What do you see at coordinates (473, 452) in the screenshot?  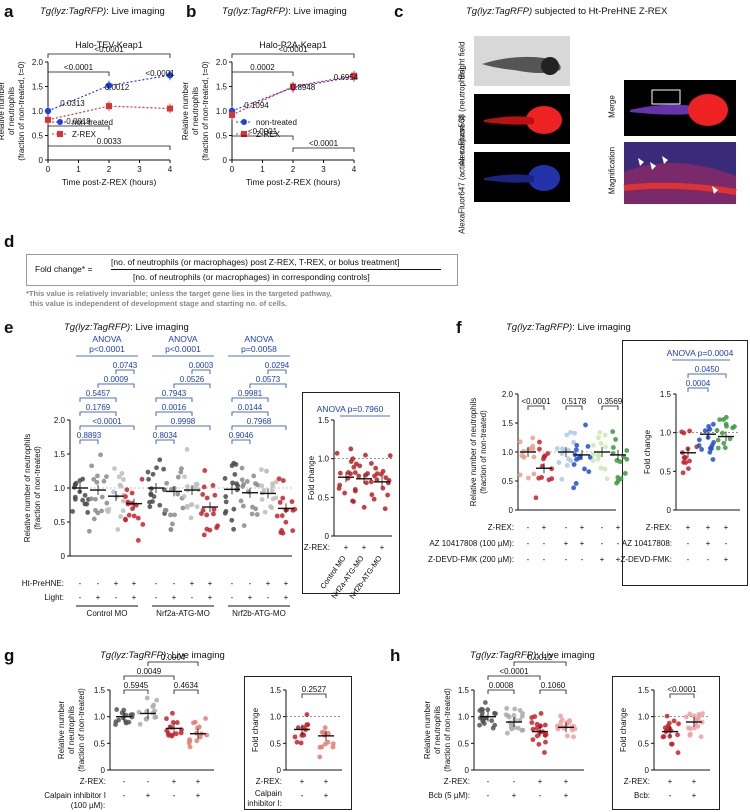 I see `panel-f-ylabel: Relative number of neutrophils` at bounding box center [473, 452].